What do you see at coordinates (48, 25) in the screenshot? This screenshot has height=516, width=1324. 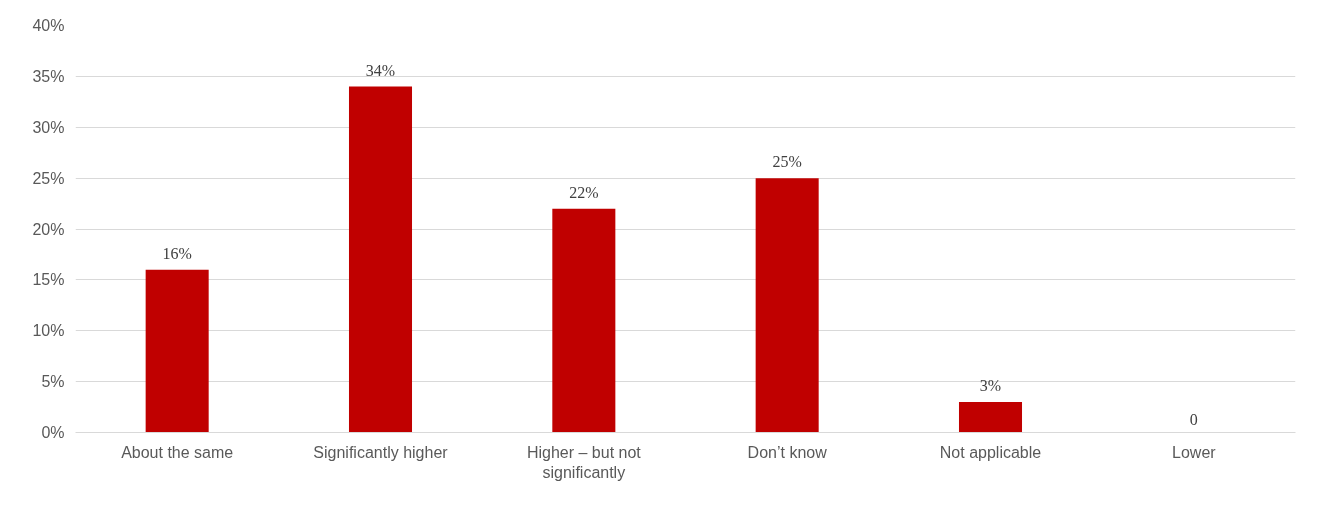 I see `y-tick-label: 40%` at bounding box center [48, 25].